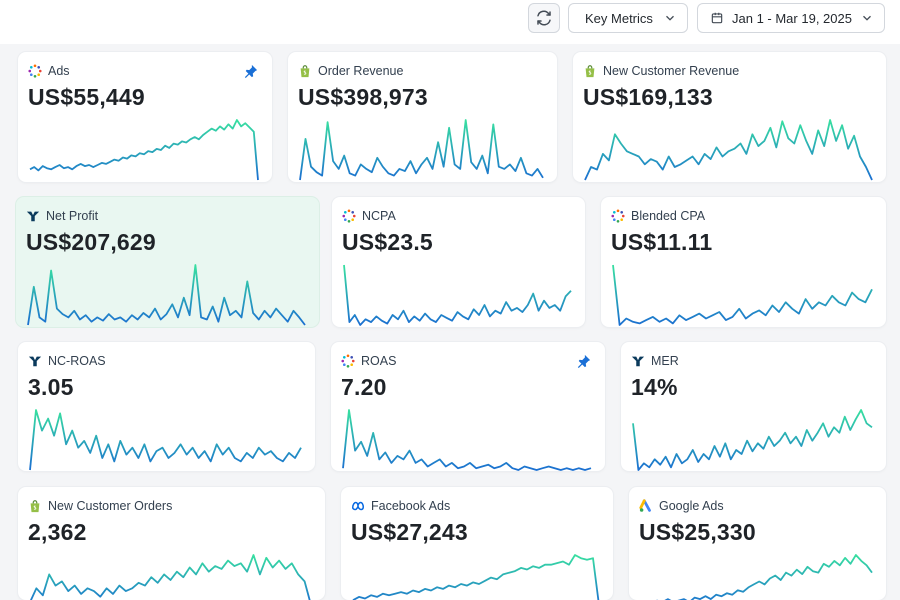 This screenshot has width=900, height=600. What do you see at coordinates (665, 361) in the screenshot?
I see `card-title: MER` at bounding box center [665, 361].